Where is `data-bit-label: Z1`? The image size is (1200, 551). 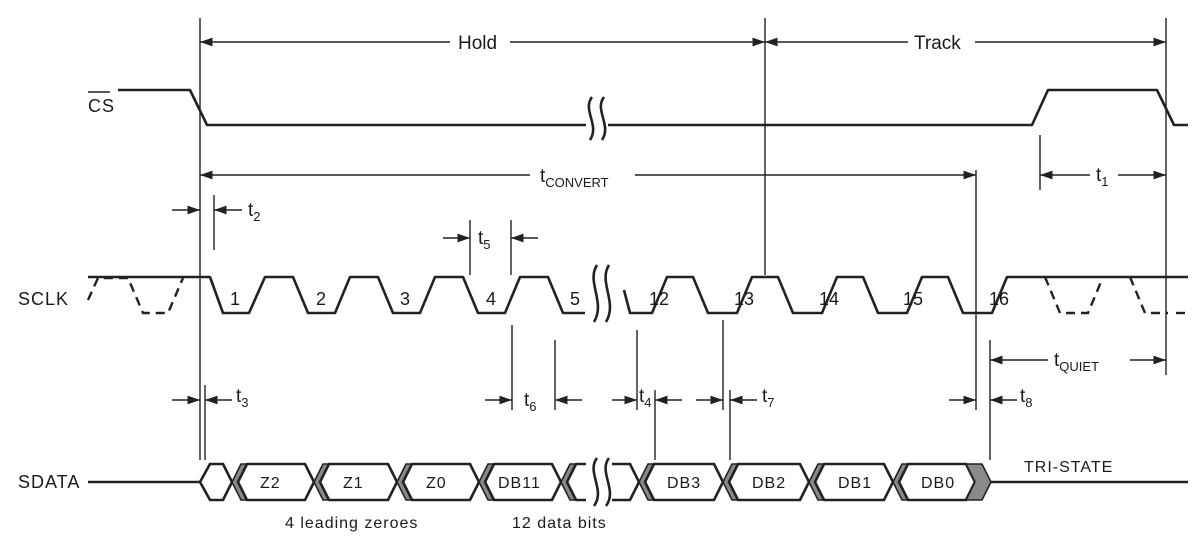 data-bit-label: Z1 is located at coordinates (353, 483).